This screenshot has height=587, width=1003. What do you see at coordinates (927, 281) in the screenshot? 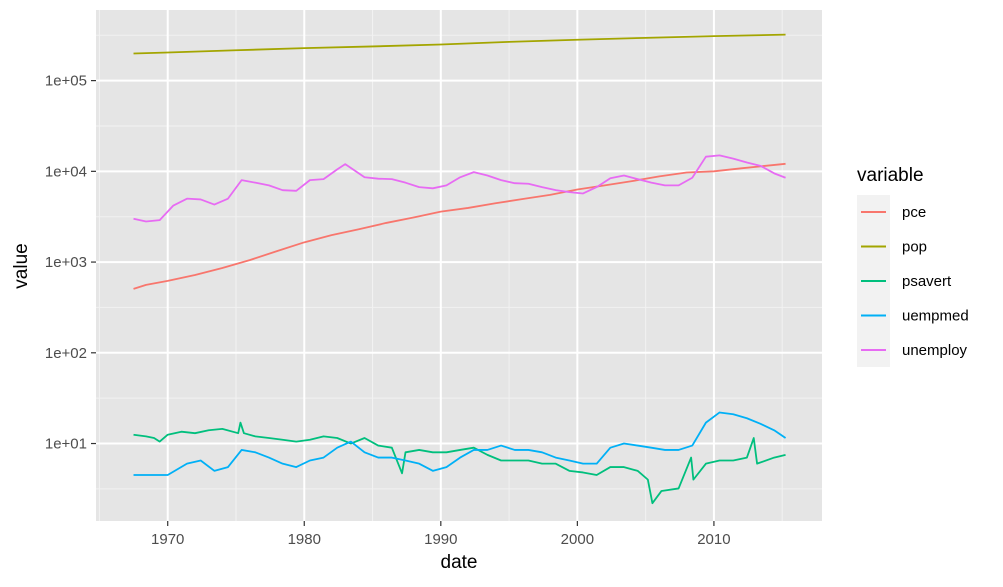
I see `legend-label-psavert: psavert` at bounding box center [927, 281].